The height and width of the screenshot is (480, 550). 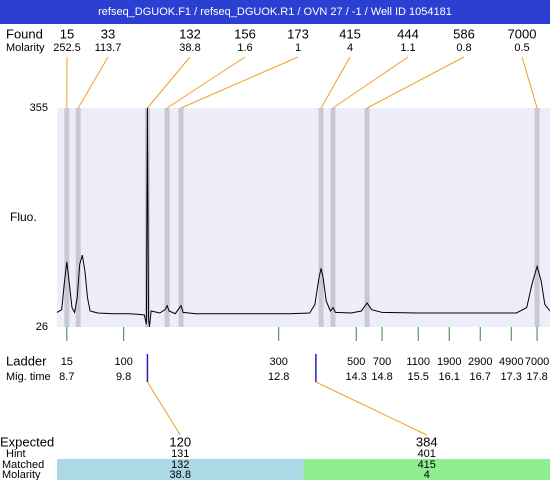 What do you see at coordinates (418, 362) in the screenshot?
I see `ladder-size: 1100` at bounding box center [418, 362].